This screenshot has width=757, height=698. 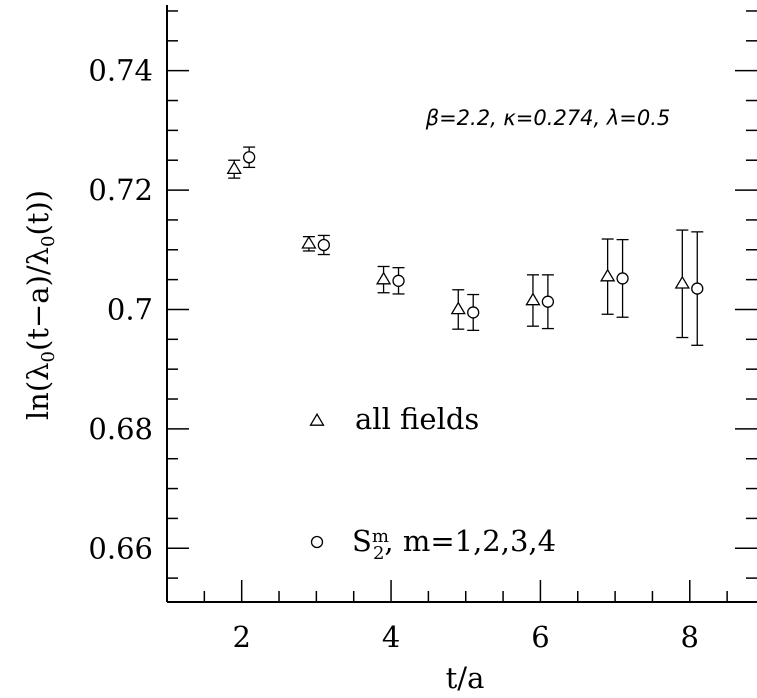 What do you see at coordinates (378, 553) in the screenshot?
I see `legend-s-sub: 2` at bounding box center [378, 553].